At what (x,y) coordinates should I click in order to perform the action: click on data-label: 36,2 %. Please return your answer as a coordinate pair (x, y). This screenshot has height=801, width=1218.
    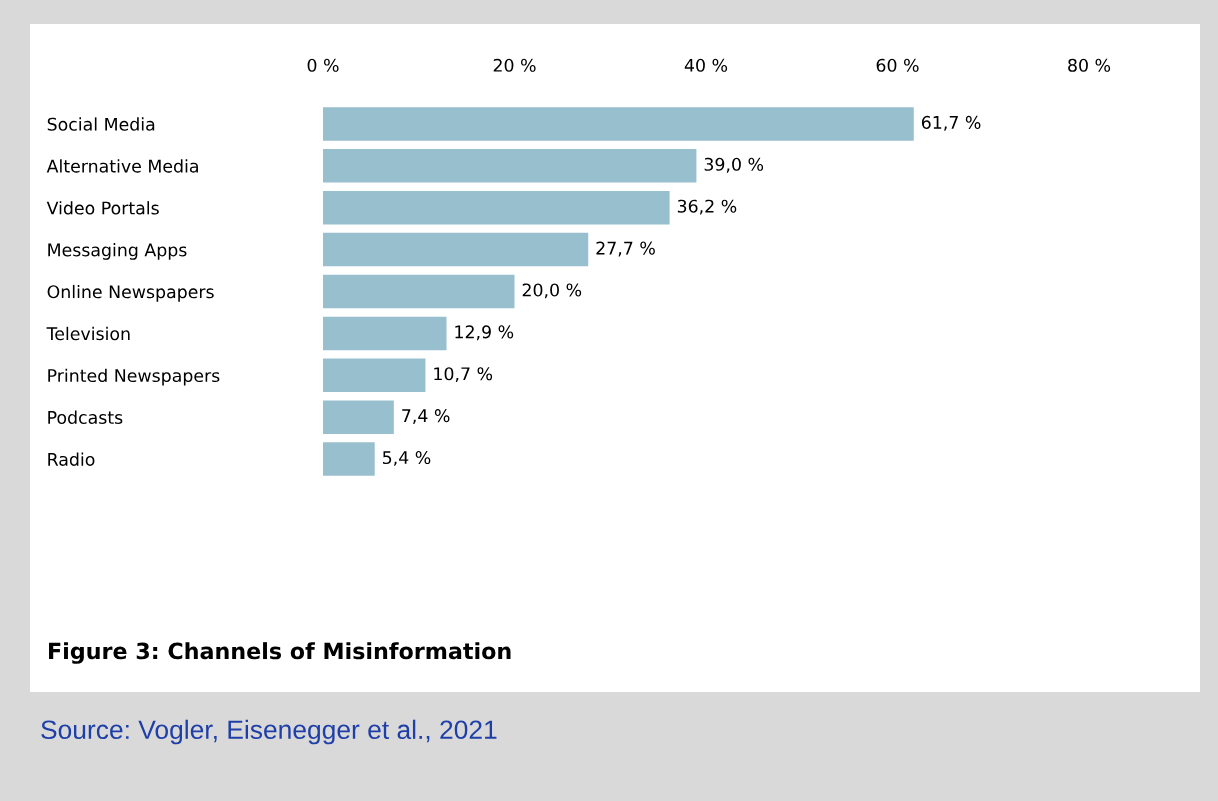
    Looking at the image, I should click on (707, 207).